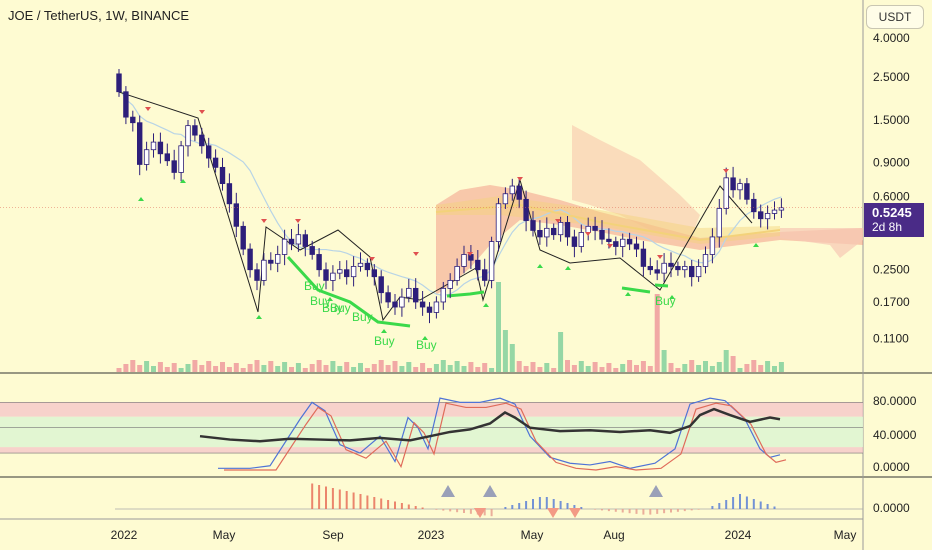 The width and height of the screenshot is (932, 550). What do you see at coordinates (891, 467) in the screenshot?
I see `osc-tick-label: 0.0000` at bounding box center [891, 467].